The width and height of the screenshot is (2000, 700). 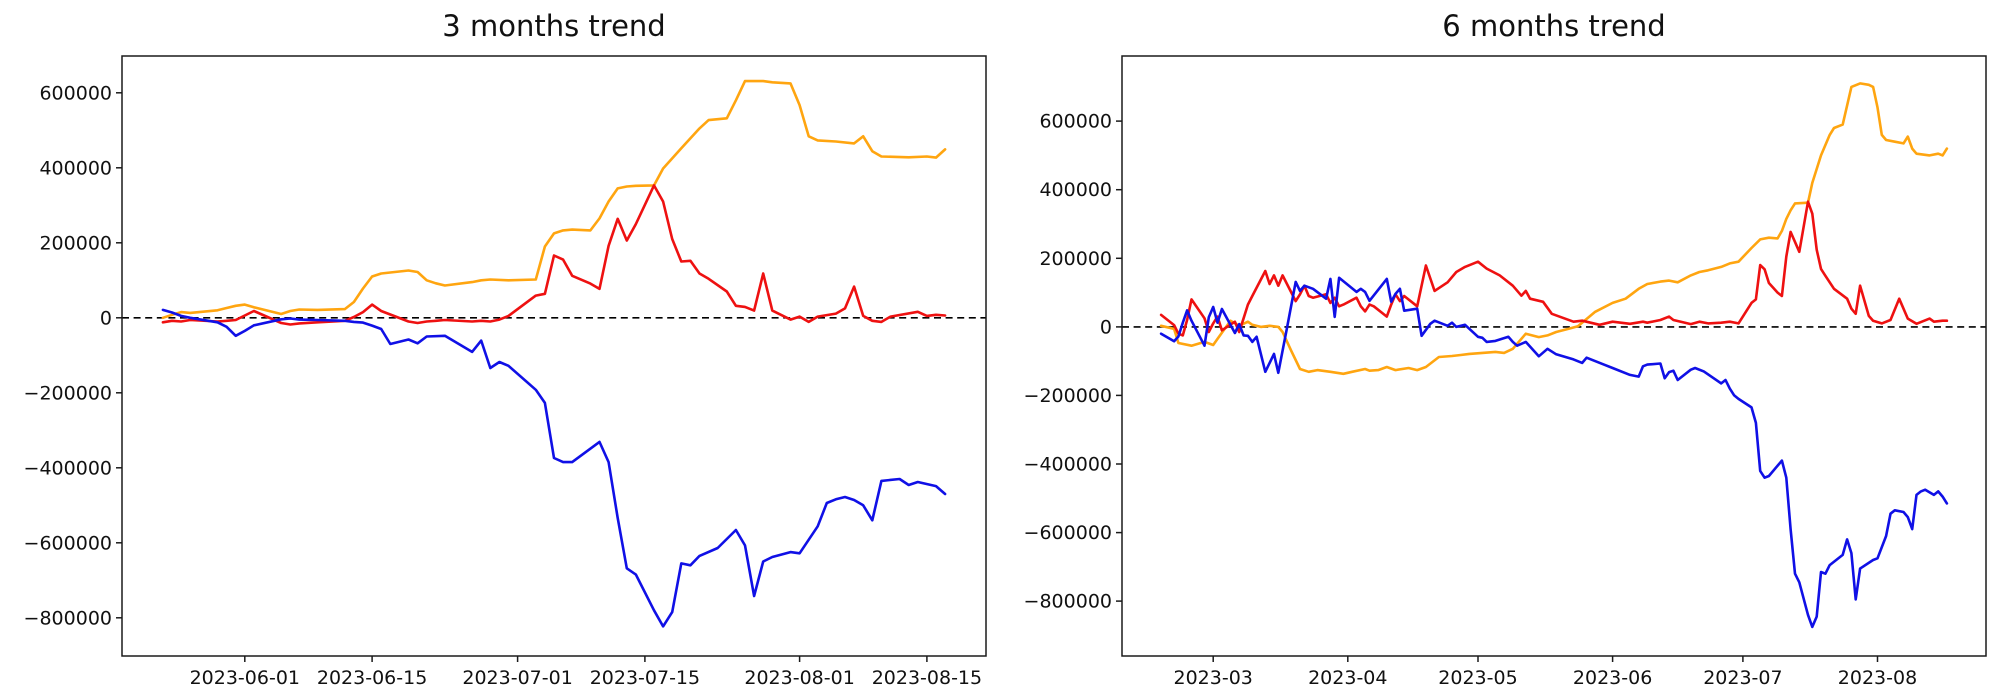 What do you see at coordinates (245, 678) in the screenshot?
I see `x-tick-label: 2023-06-01` at bounding box center [245, 678].